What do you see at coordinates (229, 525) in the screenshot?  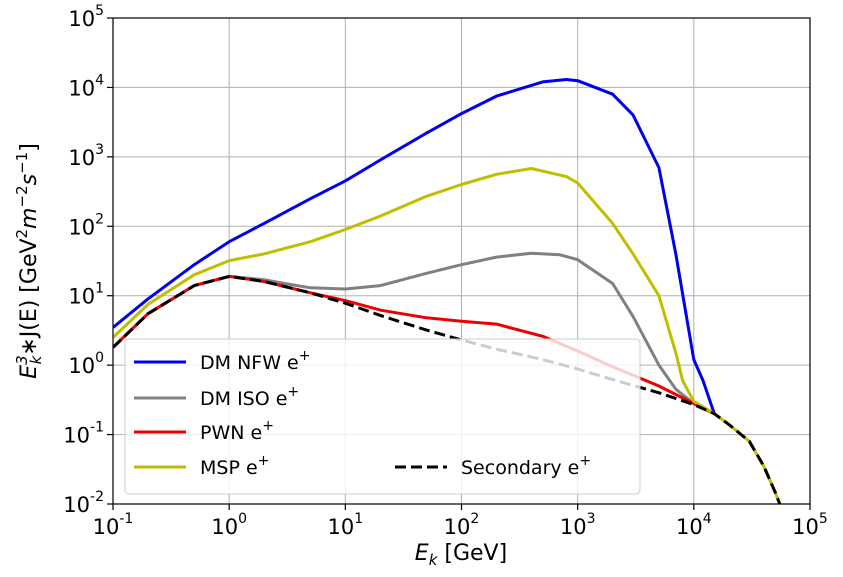 I see `x-tick-label: 10⁰` at bounding box center [229, 525].